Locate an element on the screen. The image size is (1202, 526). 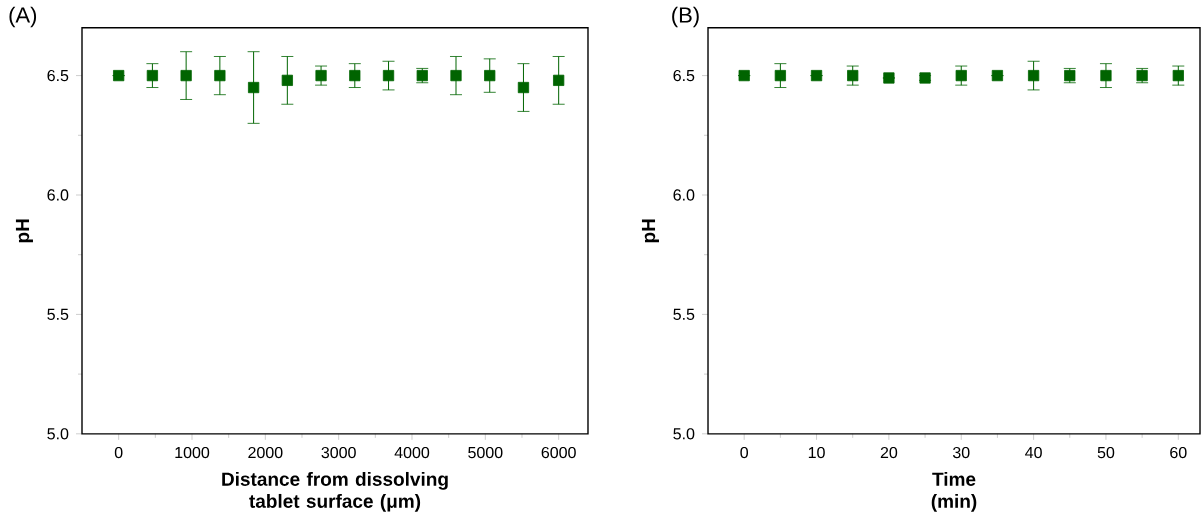
x-tick-label: 3000 is located at coordinates (338, 452).